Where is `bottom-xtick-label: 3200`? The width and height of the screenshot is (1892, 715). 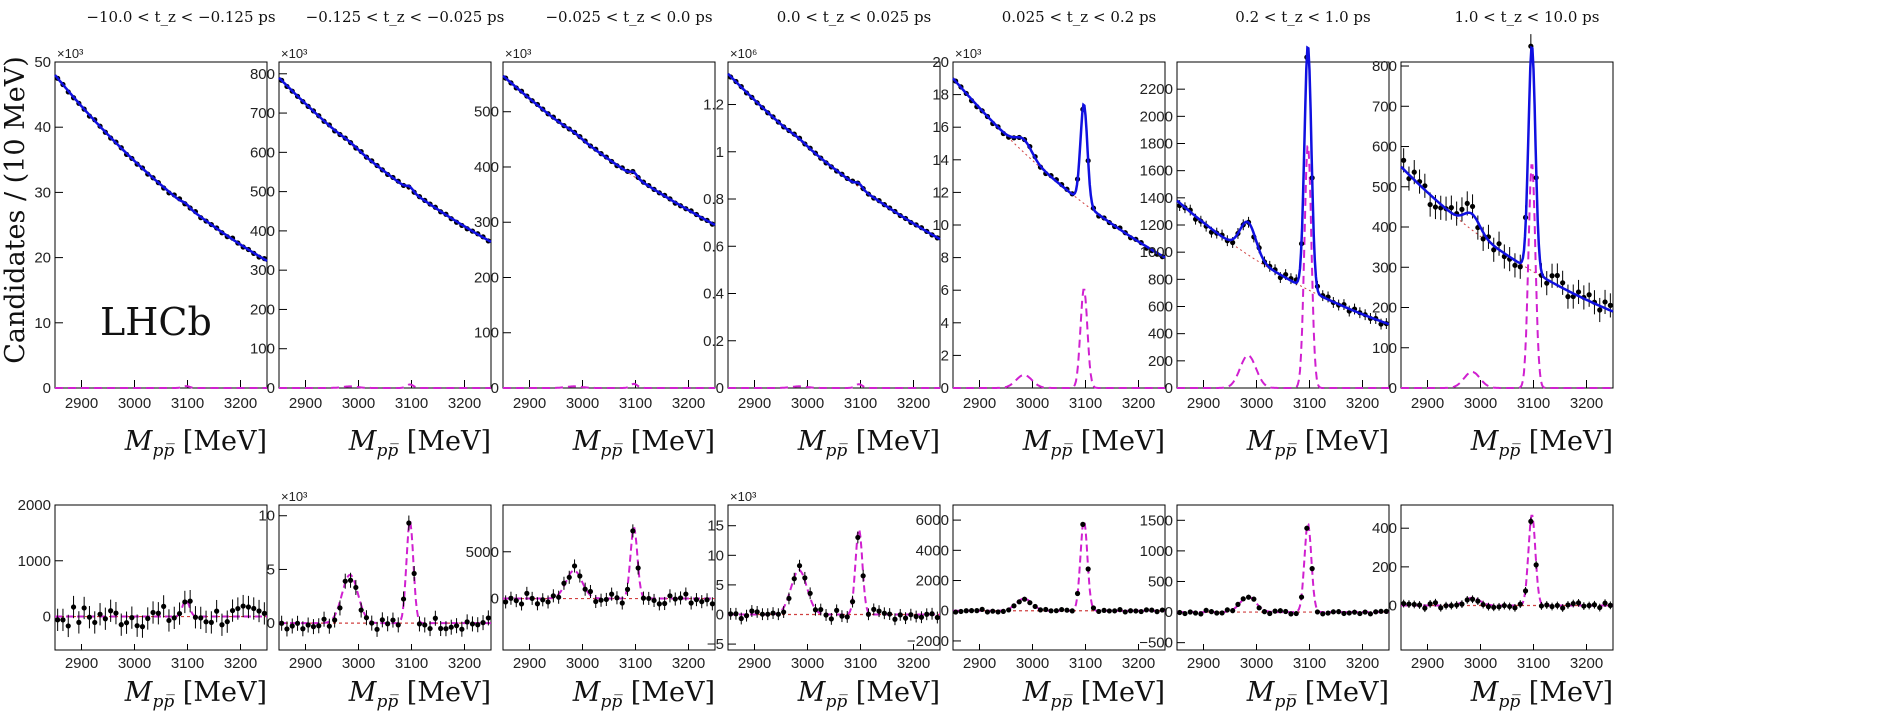
bottom-xtick-label: 3200 is located at coordinates (1586, 663).